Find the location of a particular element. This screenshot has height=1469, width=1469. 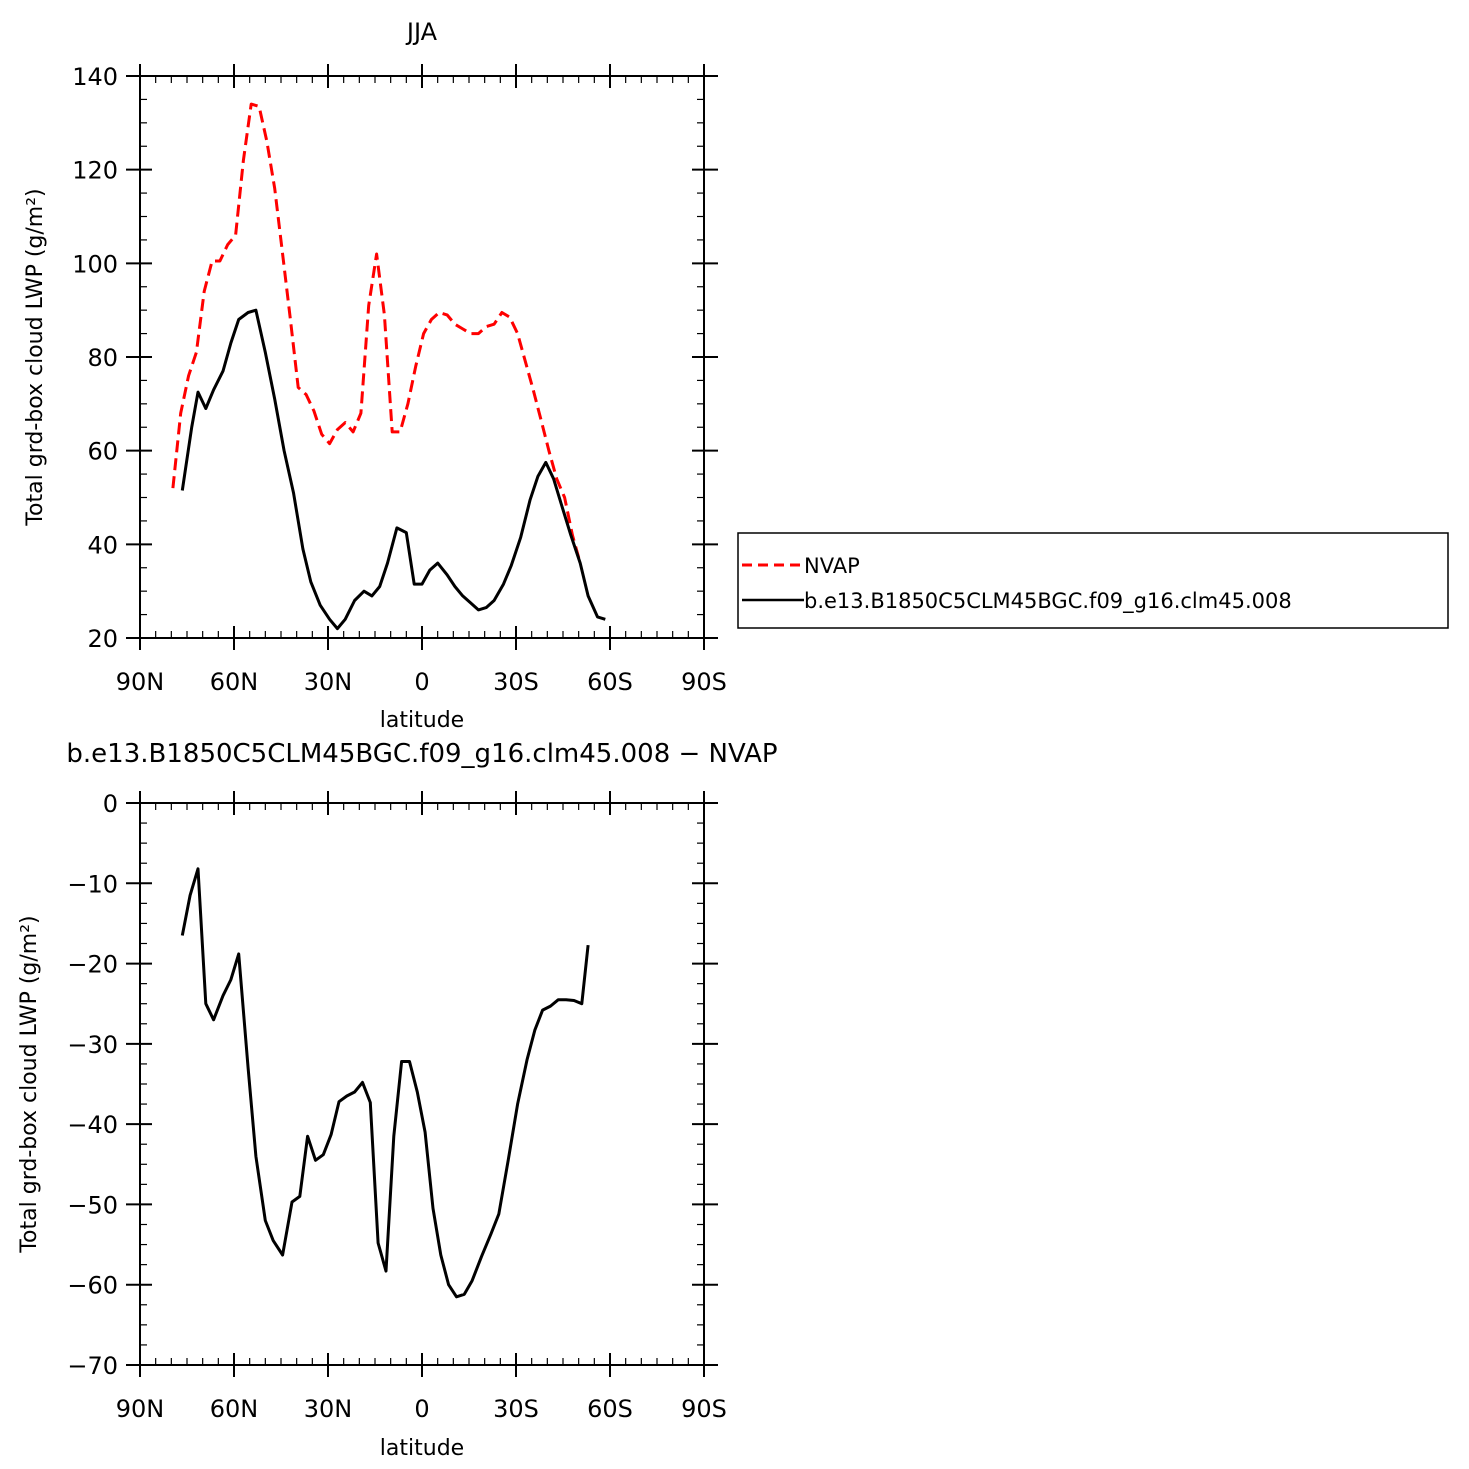

top-y-tick-label: 20 is located at coordinates (102, 639).